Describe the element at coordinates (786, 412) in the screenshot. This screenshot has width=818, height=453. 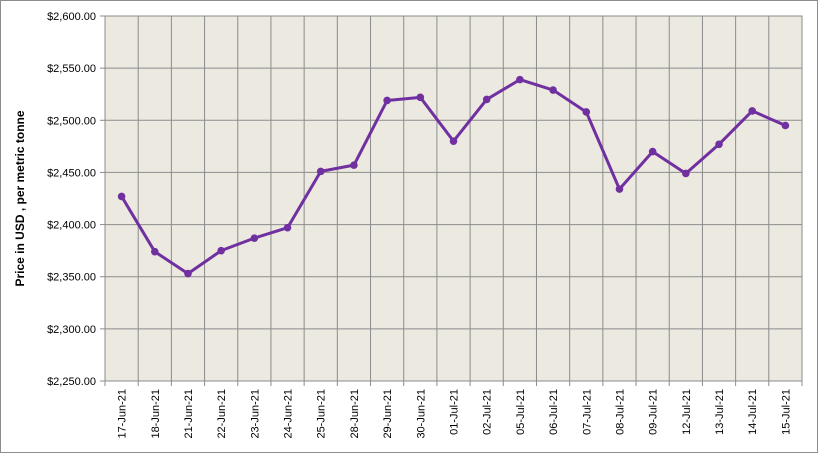
I see `x-tick-label: 15-Jul-21` at that location.